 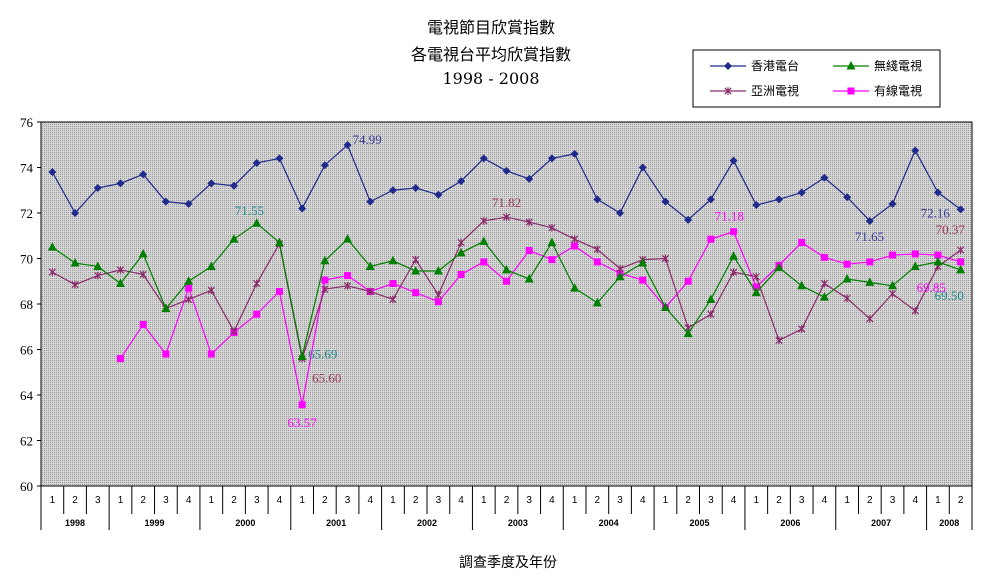 I want to click on y-tick-label: 72, so click(x=26, y=213).